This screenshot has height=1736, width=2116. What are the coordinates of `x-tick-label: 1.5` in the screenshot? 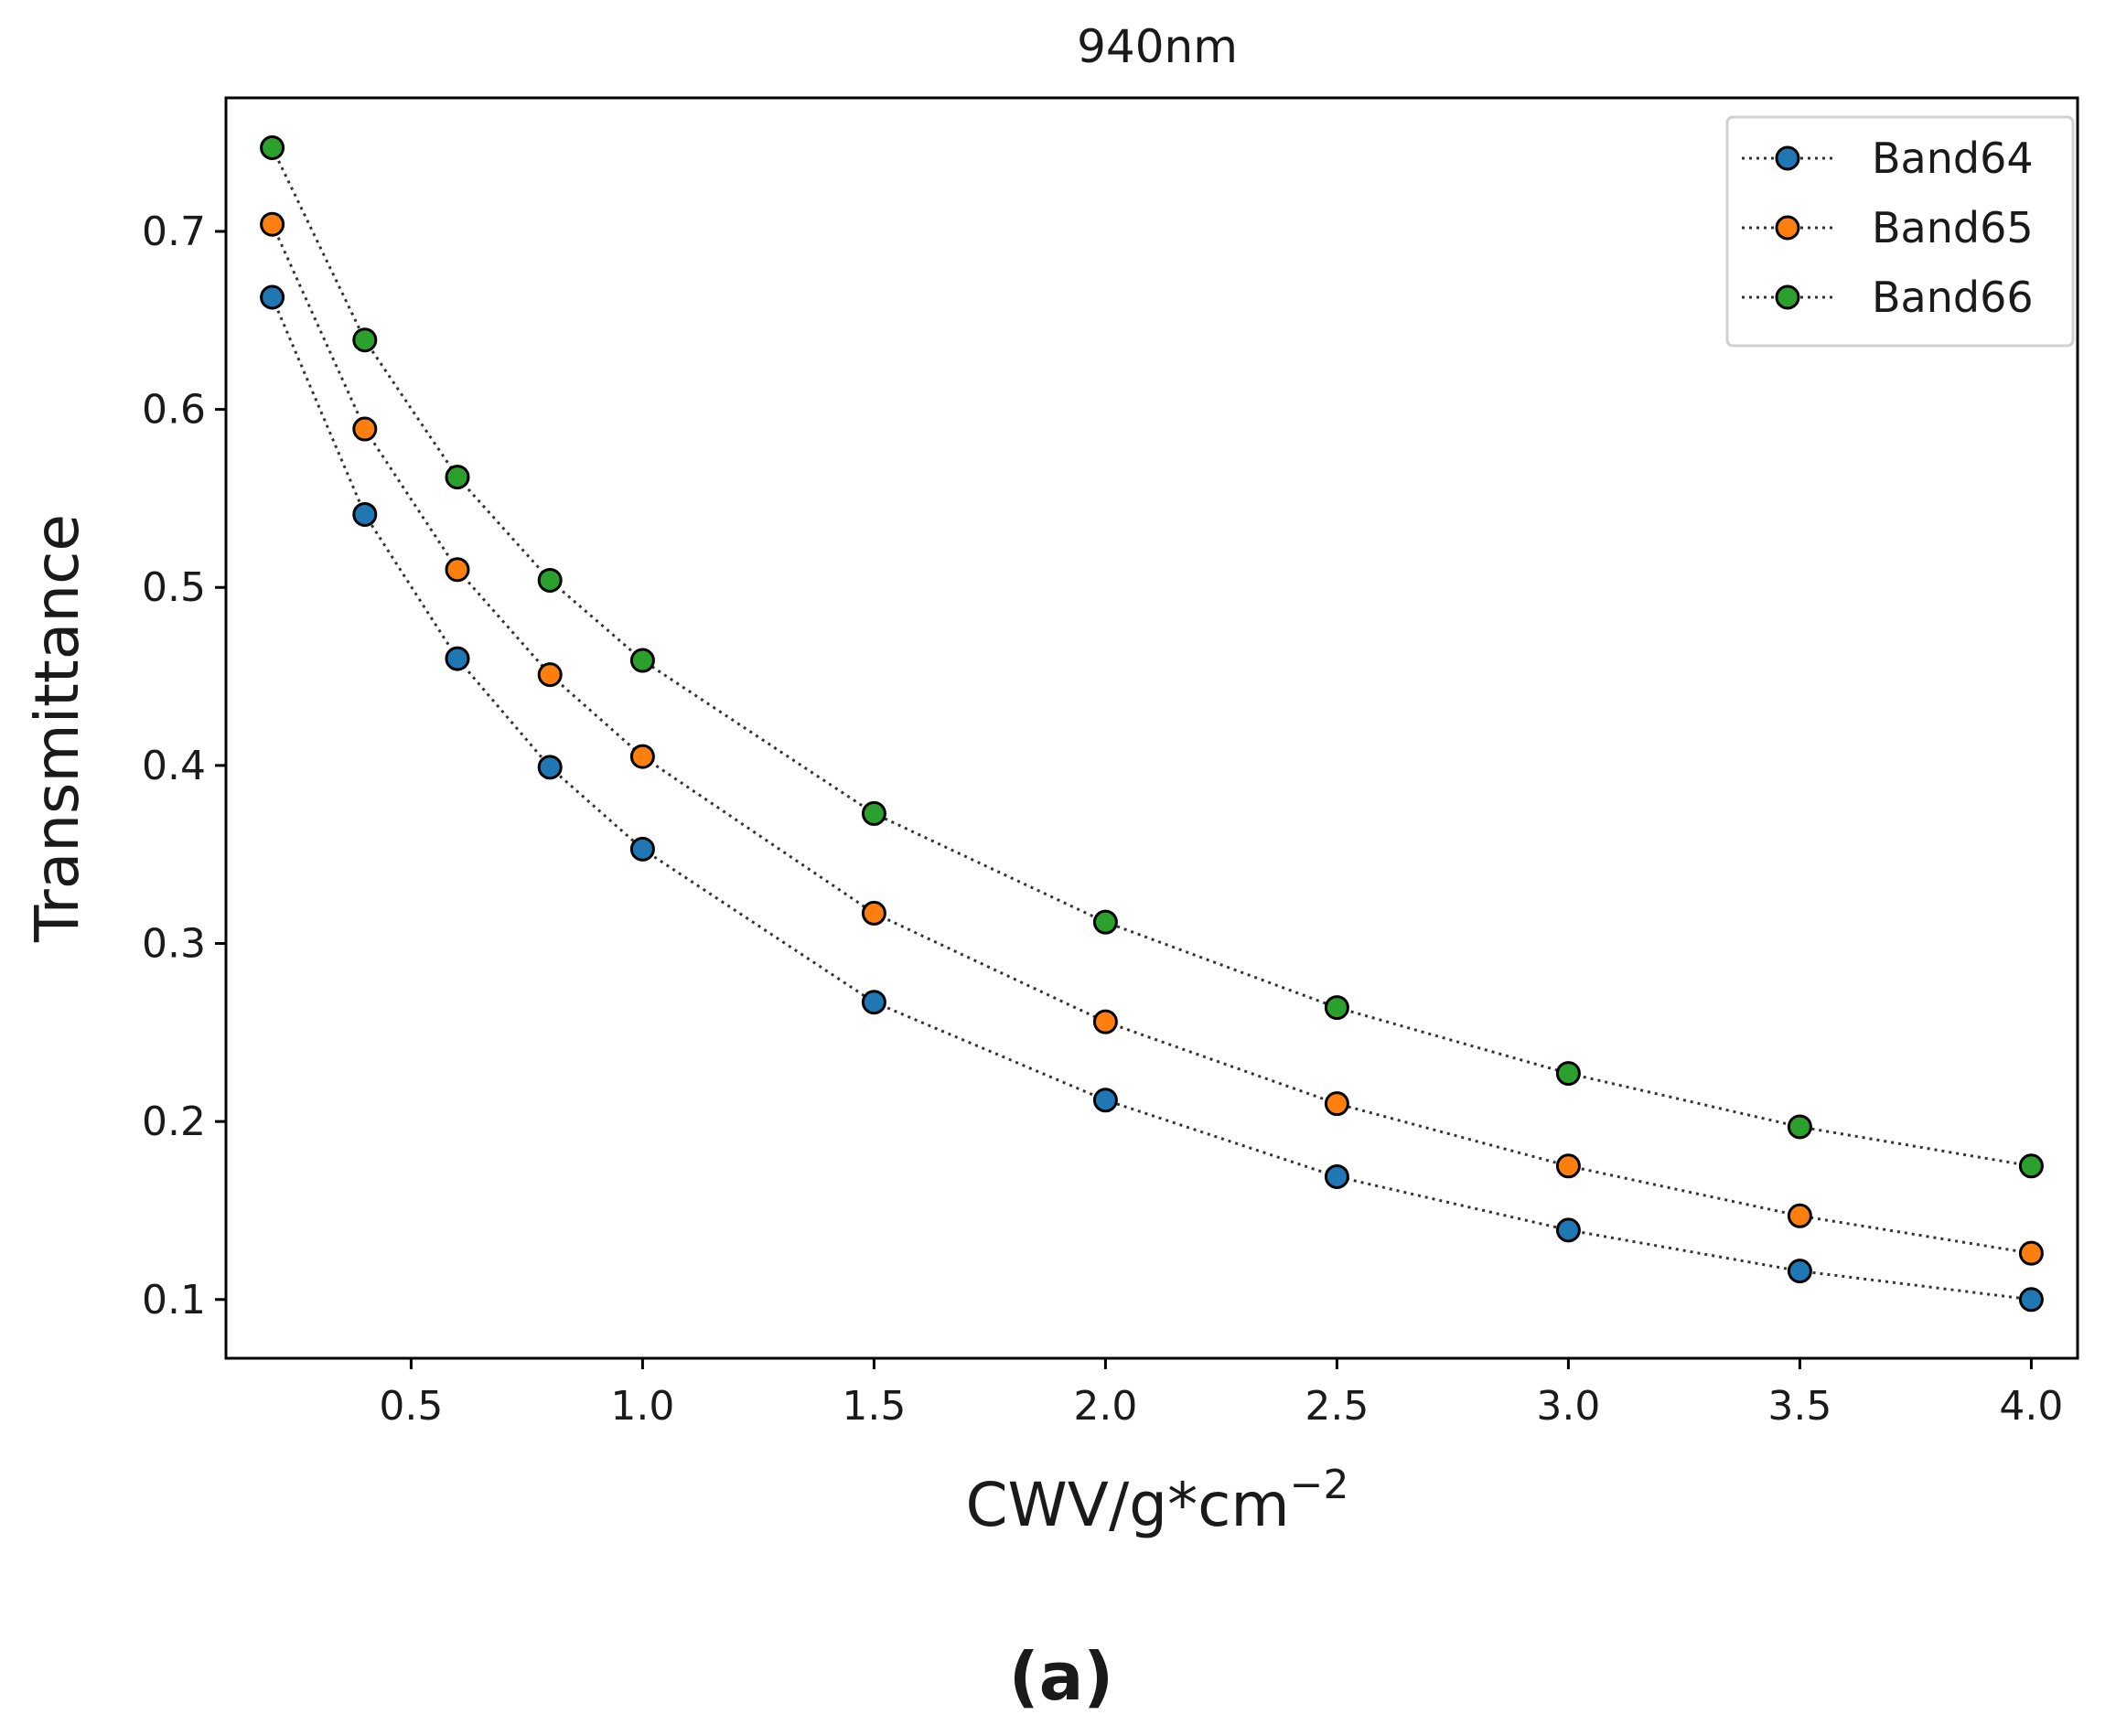 It's located at (874, 1406).